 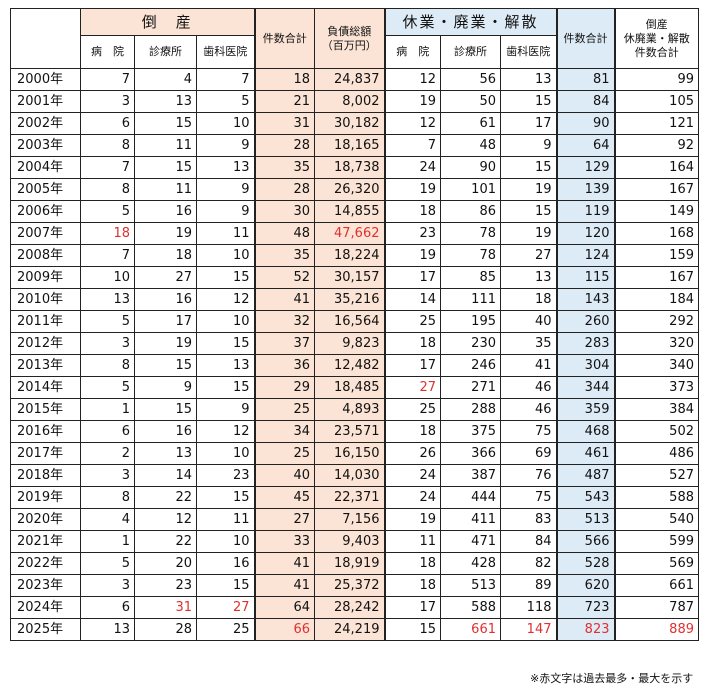 What do you see at coordinates (225, 52) in the screenshot?
I see `bankruptcy-dental-header: 歯科医院` at bounding box center [225, 52].